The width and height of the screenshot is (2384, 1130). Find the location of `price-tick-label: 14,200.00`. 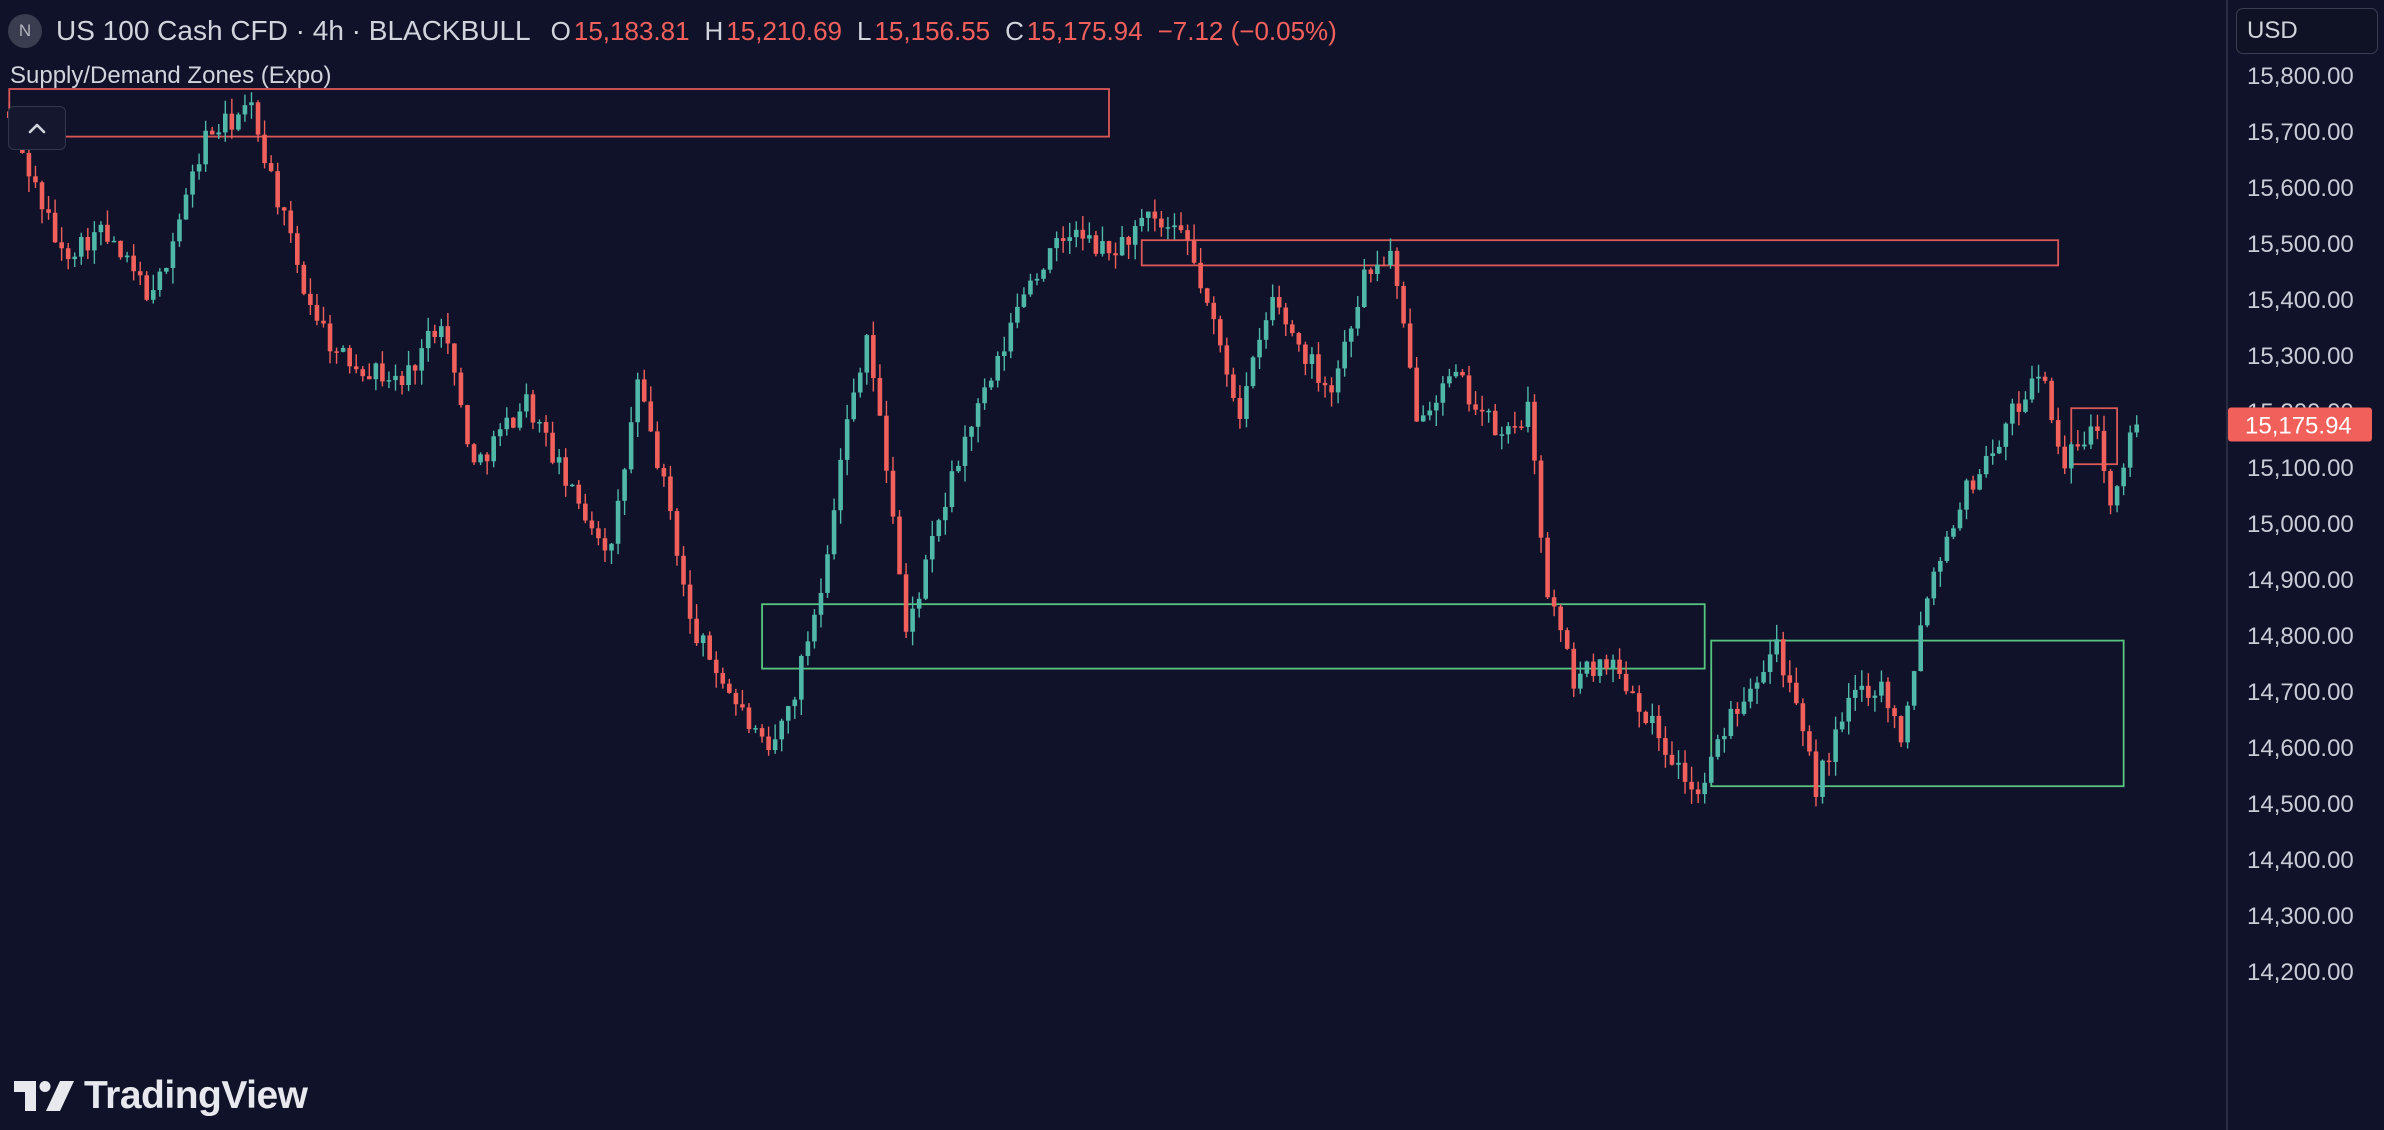

price-tick-label: 14,200.00 is located at coordinates (2300, 972).